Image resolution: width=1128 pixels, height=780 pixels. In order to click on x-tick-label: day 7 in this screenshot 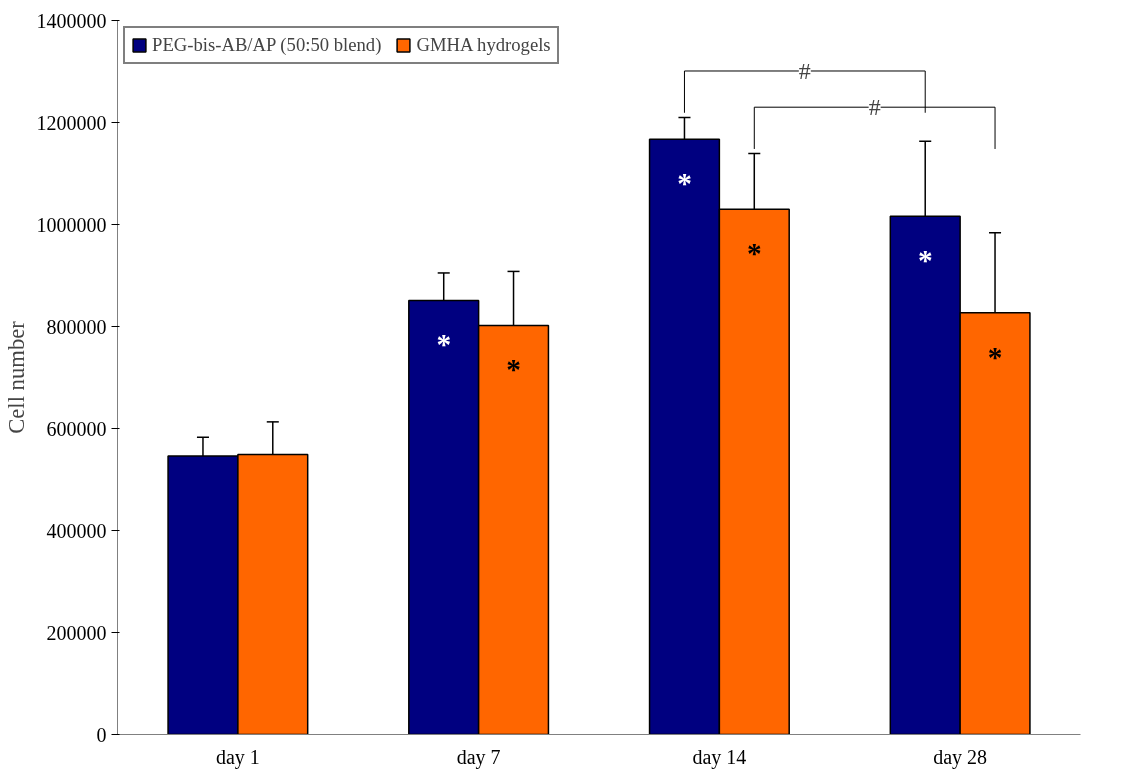, I will do `click(478, 757)`.